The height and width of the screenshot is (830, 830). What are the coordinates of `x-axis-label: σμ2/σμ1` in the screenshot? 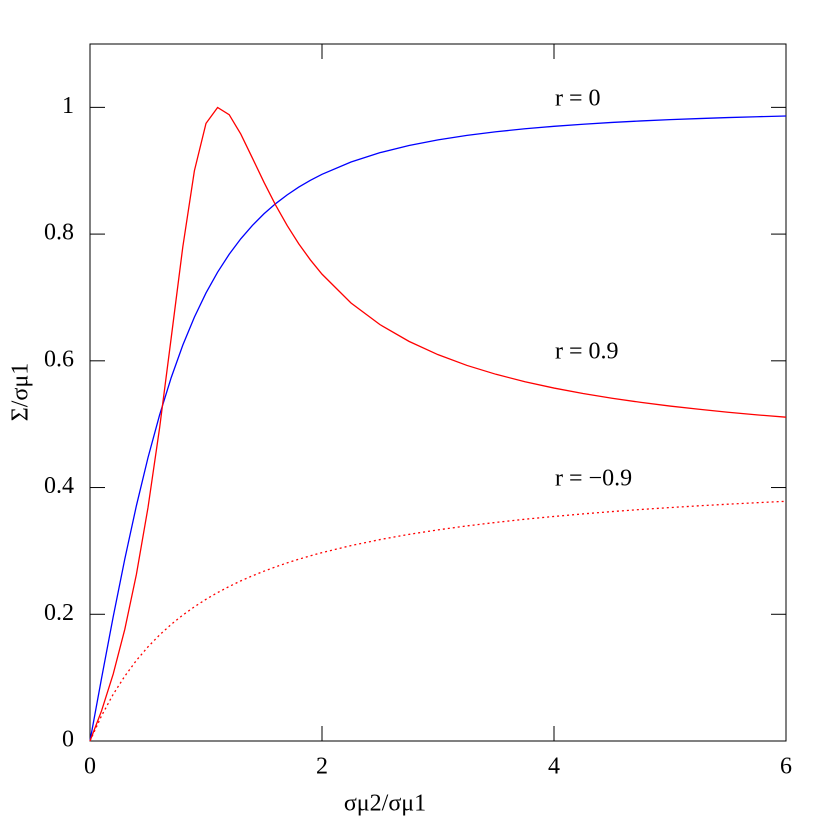 It's located at (385, 804).